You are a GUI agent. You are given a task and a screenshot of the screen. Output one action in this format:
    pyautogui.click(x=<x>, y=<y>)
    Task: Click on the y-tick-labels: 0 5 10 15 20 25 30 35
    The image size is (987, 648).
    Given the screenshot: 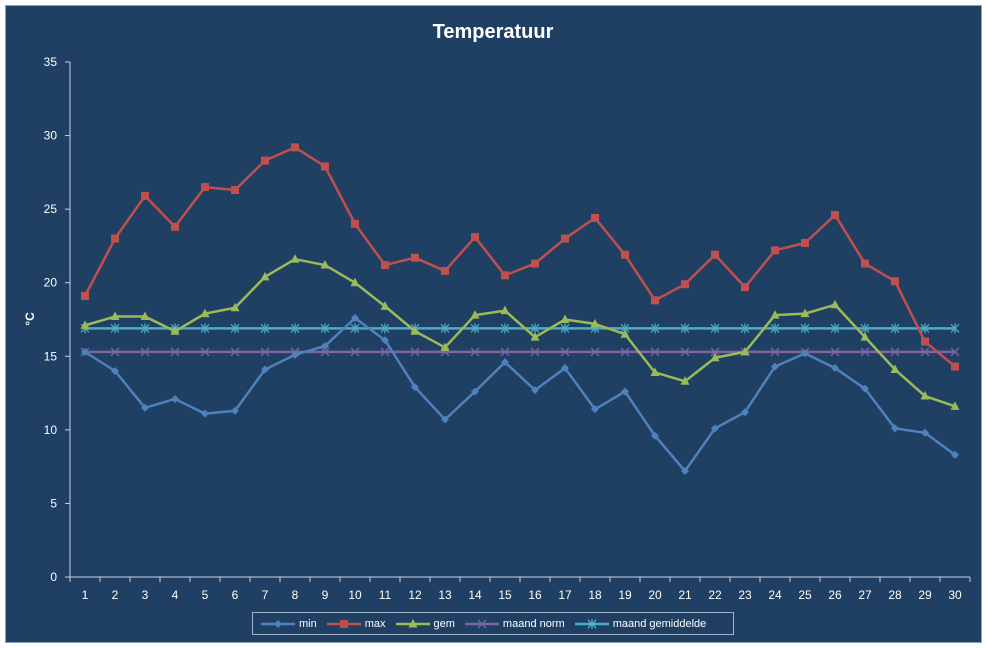 What is the action you would take?
    pyautogui.click(x=51, y=319)
    